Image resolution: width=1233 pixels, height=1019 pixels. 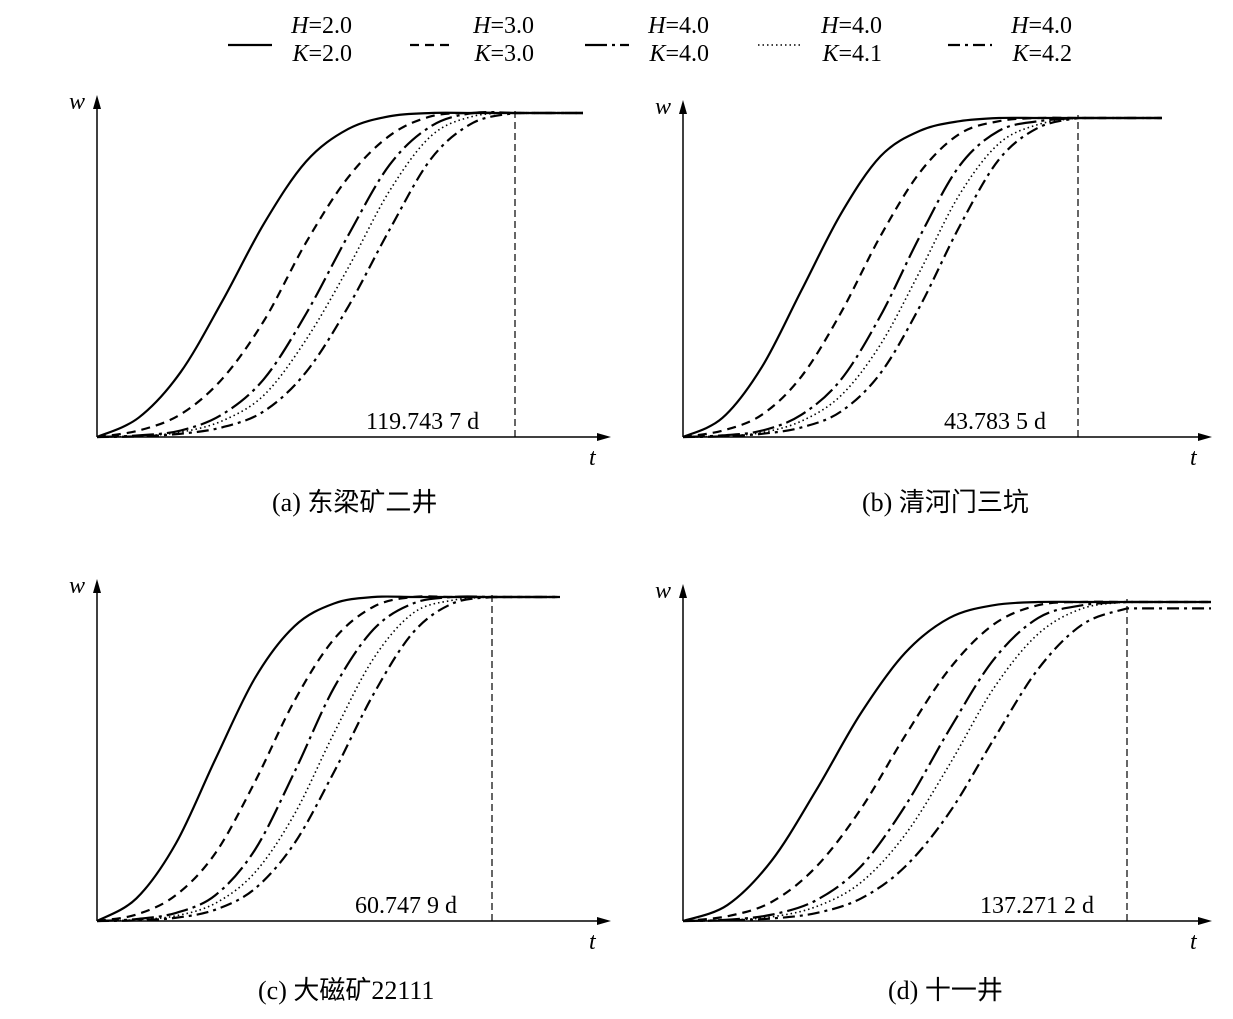 I want to click on panel-caption: (c) 大磁矿22111, so click(x=346, y=990).